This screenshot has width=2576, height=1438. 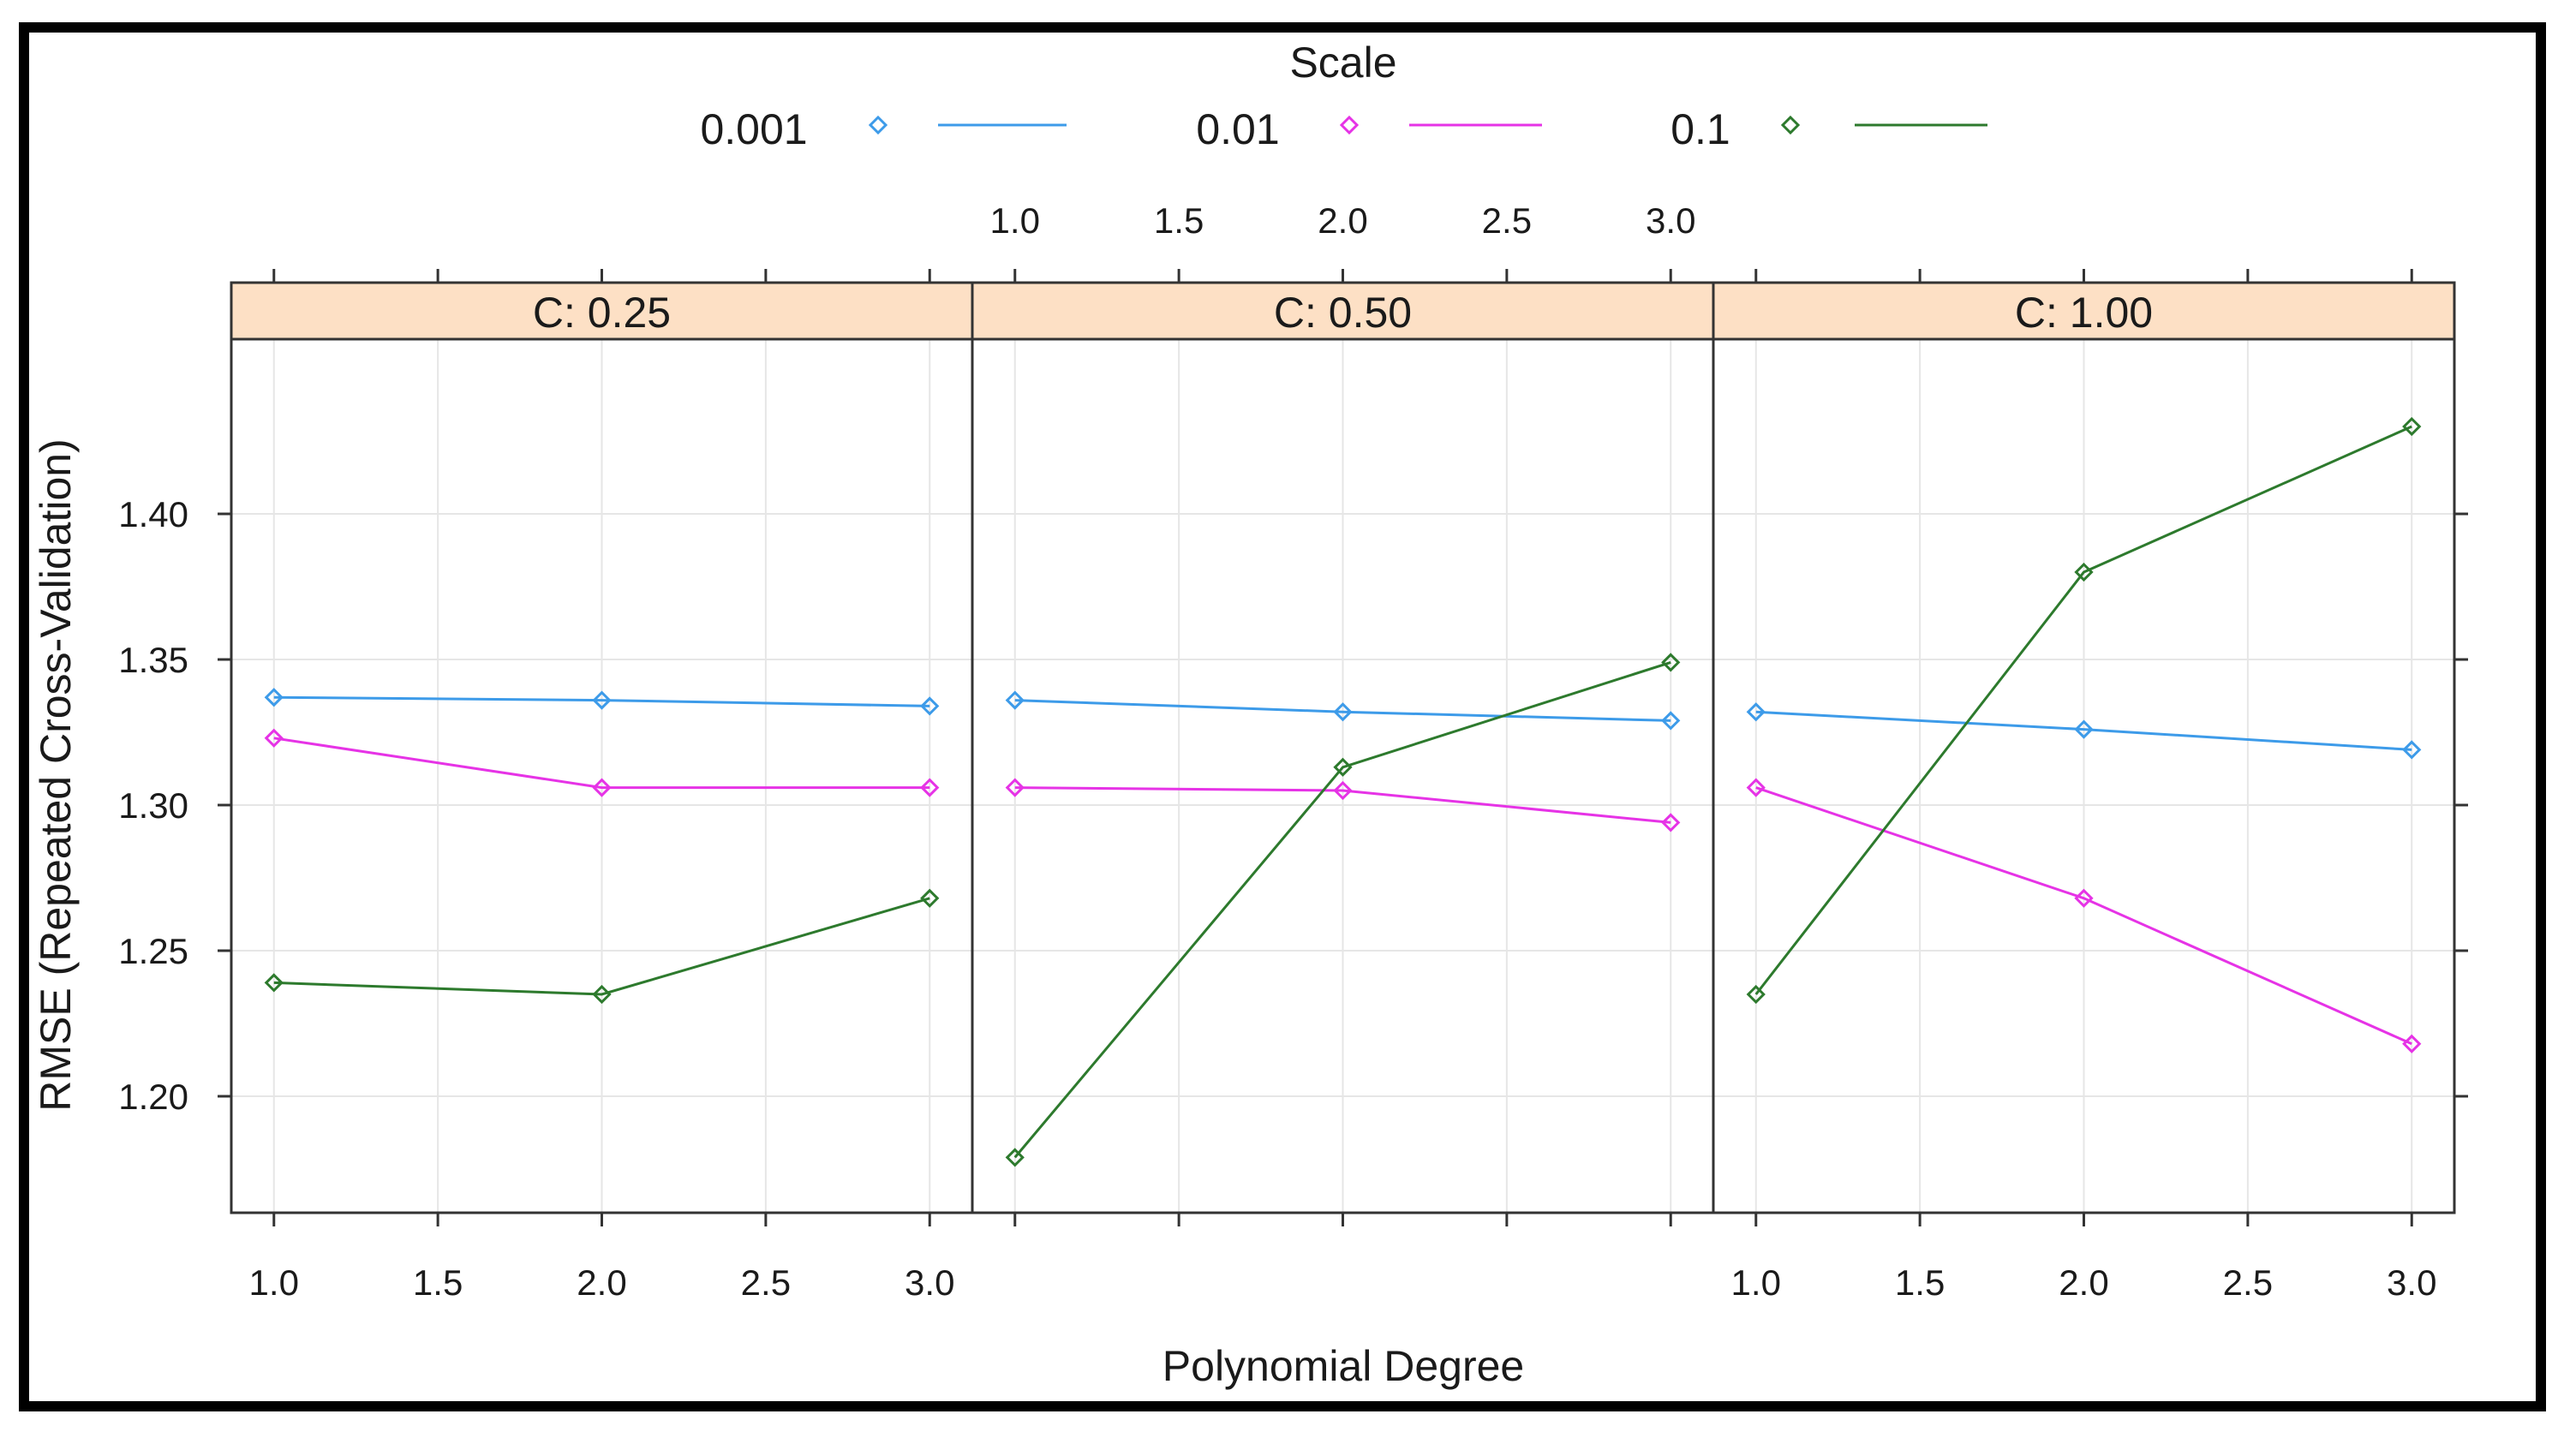 I want to click on y-tick-label: 1.20, so click(x=153, y=1097).